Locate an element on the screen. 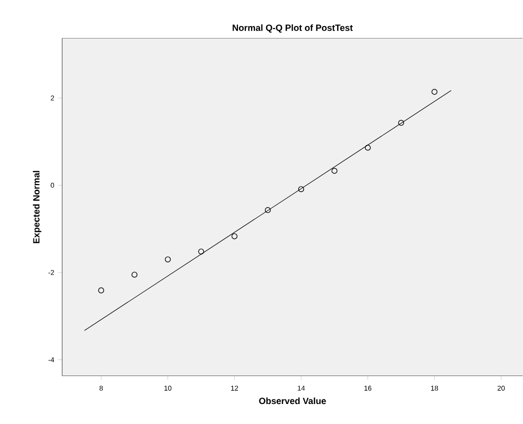 The width and height of the screenshot is (523, 424). x-axis-title: Observed Value is located at coordinates (292, 400).